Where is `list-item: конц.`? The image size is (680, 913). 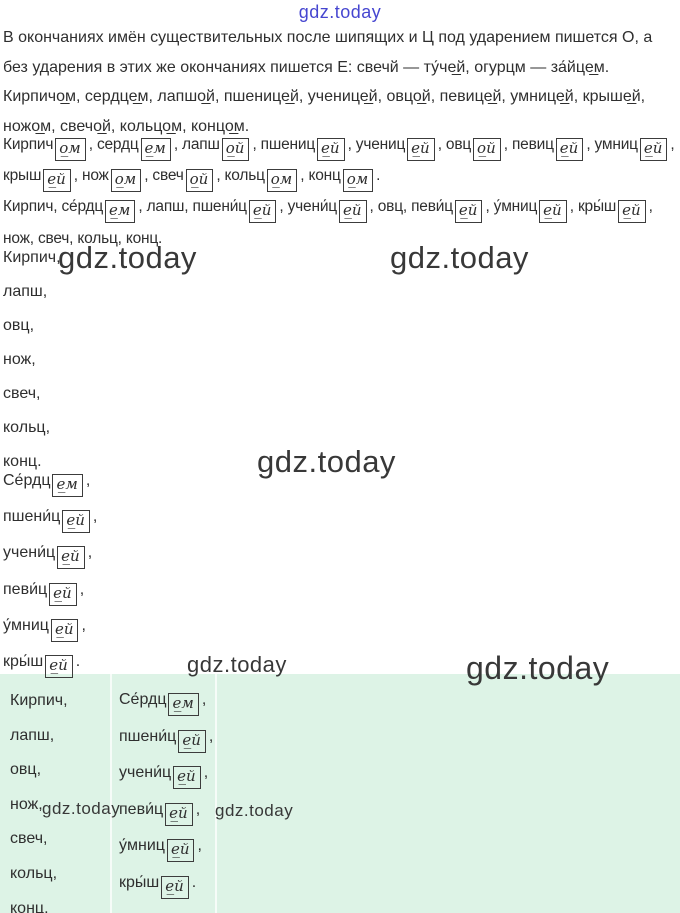
list-item: конц. is located at coordinates (22, 461).